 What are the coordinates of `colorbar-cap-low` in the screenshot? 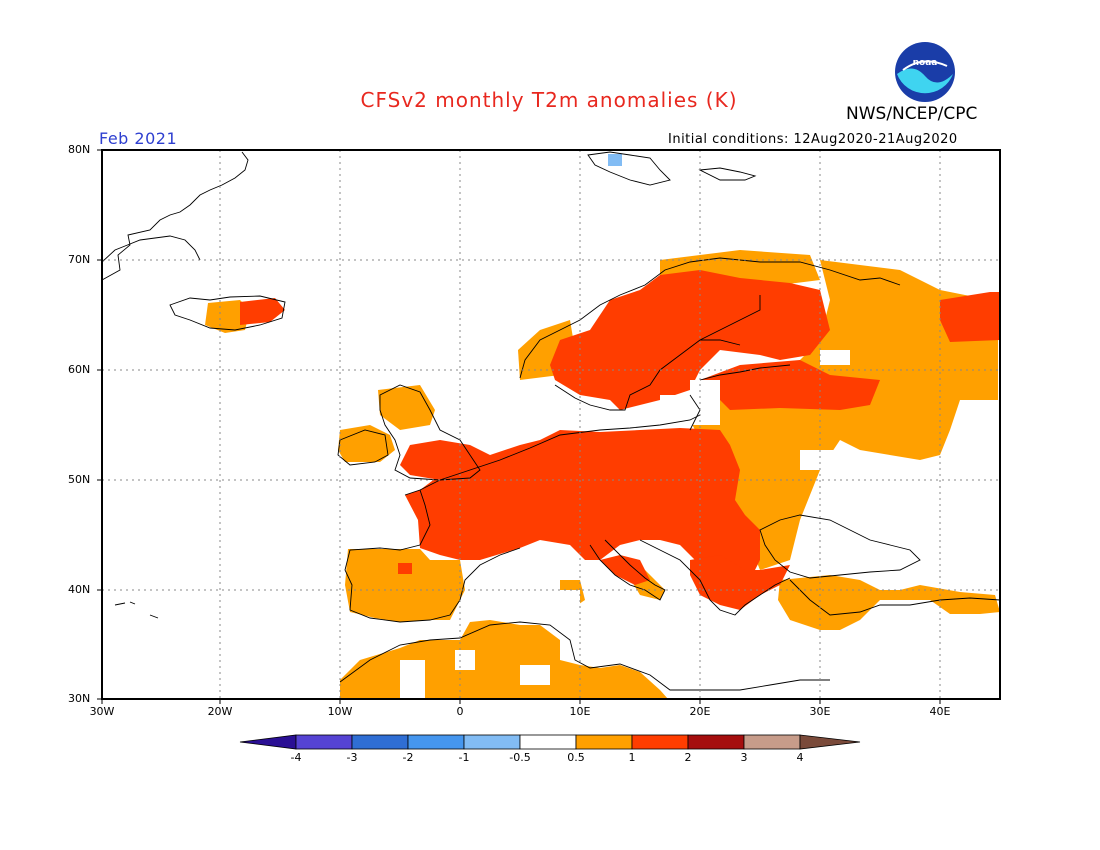 It's located at (268, 742).